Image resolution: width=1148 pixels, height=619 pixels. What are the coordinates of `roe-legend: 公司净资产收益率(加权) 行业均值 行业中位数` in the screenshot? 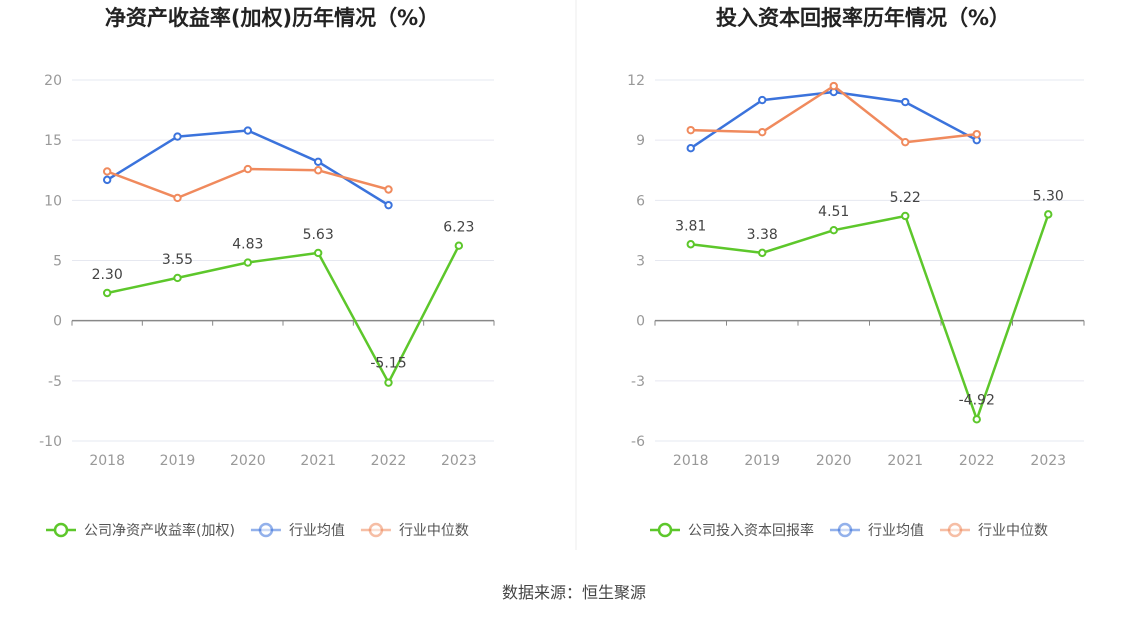 It's located at (257, 530).